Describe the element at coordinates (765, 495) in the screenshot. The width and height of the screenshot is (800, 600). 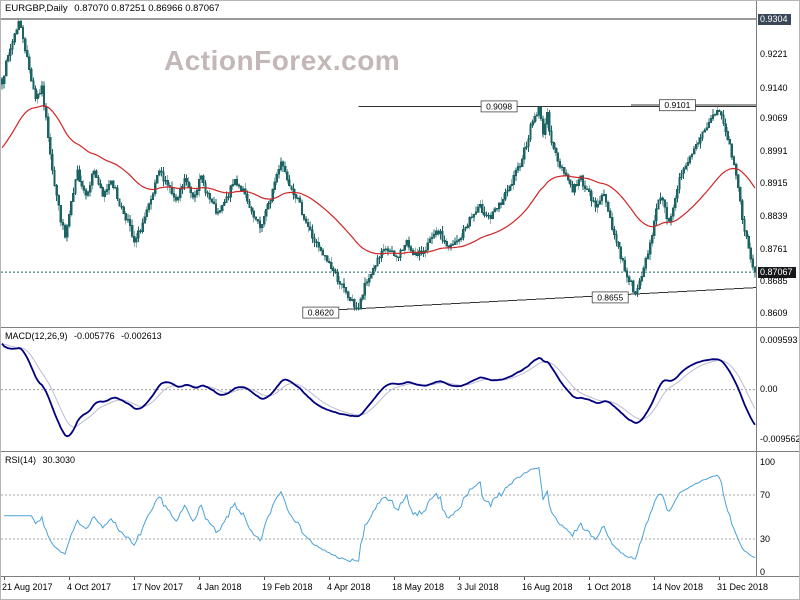
I see `rsi-axis-tick: 70` at that location.